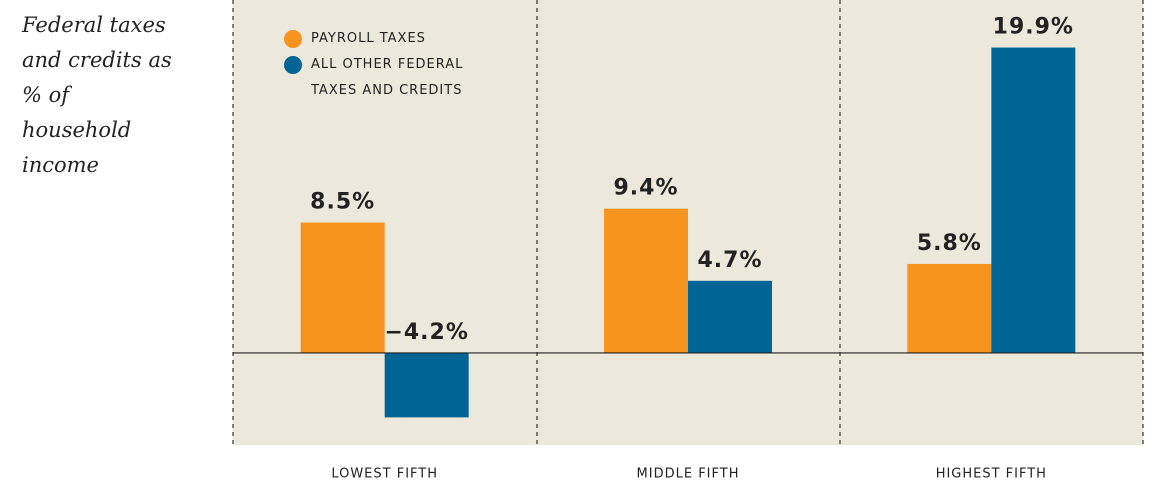  I want to click on legend-item: PAYROLL TAXES, so click(394, 39).